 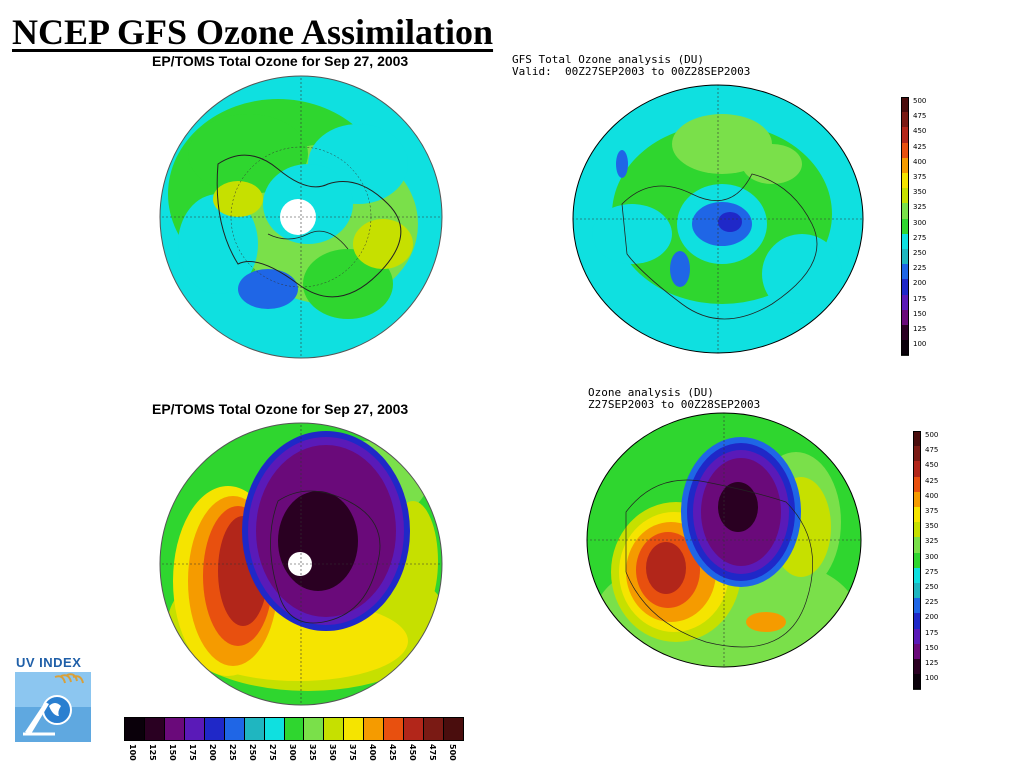 I want to click on colorbar-tick-label: 325, so click(x=312, y=752).